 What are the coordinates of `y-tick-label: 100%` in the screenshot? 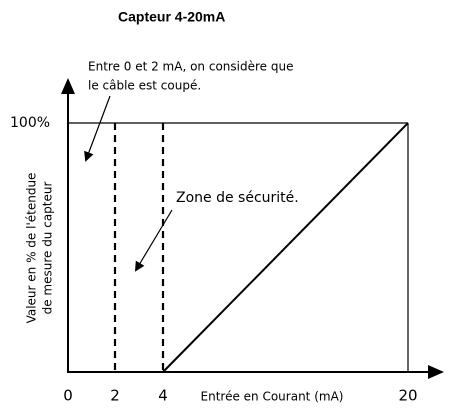 It's located at (30, 123).